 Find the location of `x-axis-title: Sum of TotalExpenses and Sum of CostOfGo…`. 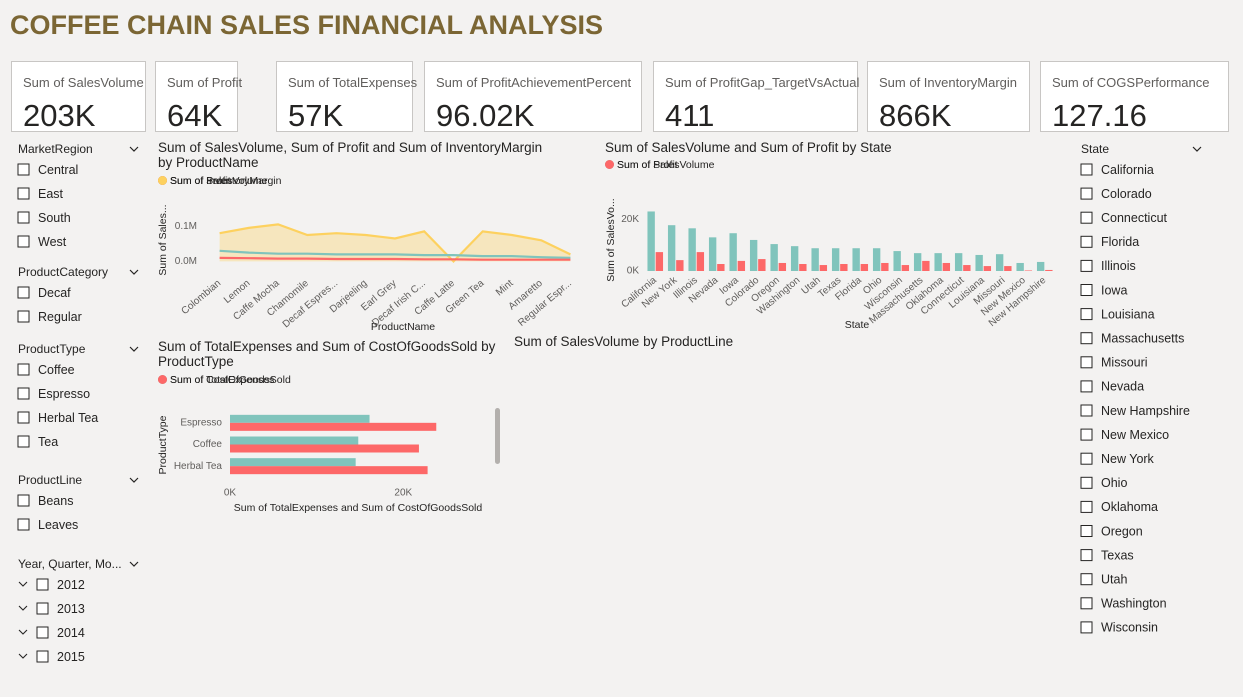

x-axis-title: Sum of TotalExpenses and Sum of CostOfGo… is located at coordinates (358, 508).